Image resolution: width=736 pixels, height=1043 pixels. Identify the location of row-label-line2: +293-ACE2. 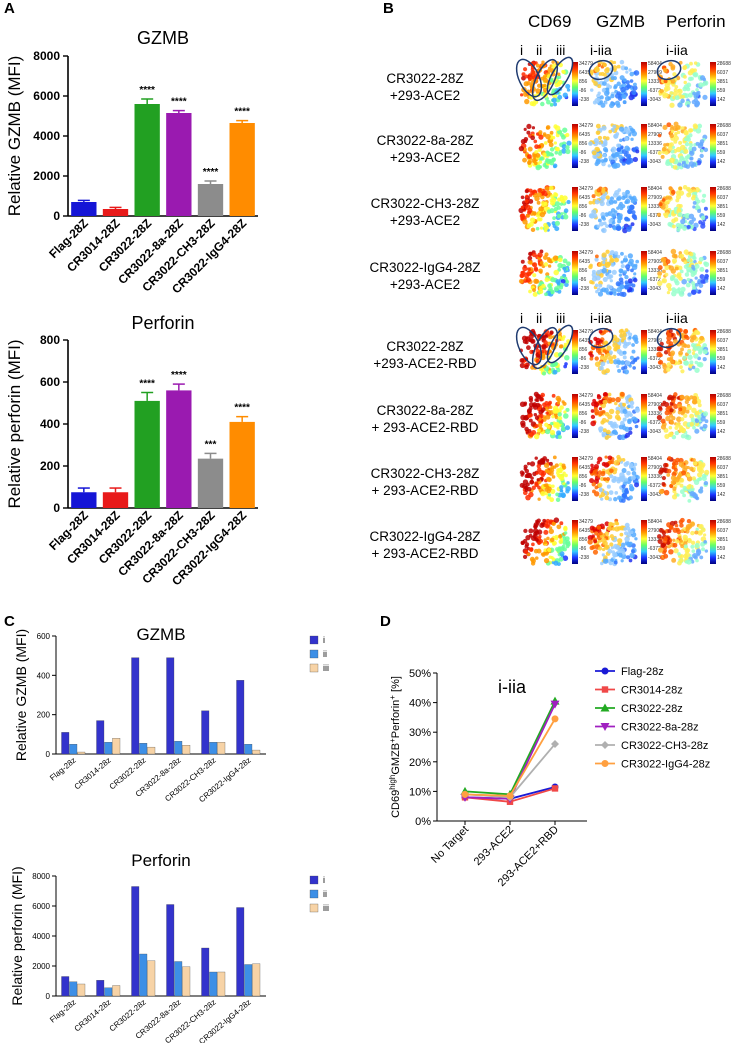
(425, 220).